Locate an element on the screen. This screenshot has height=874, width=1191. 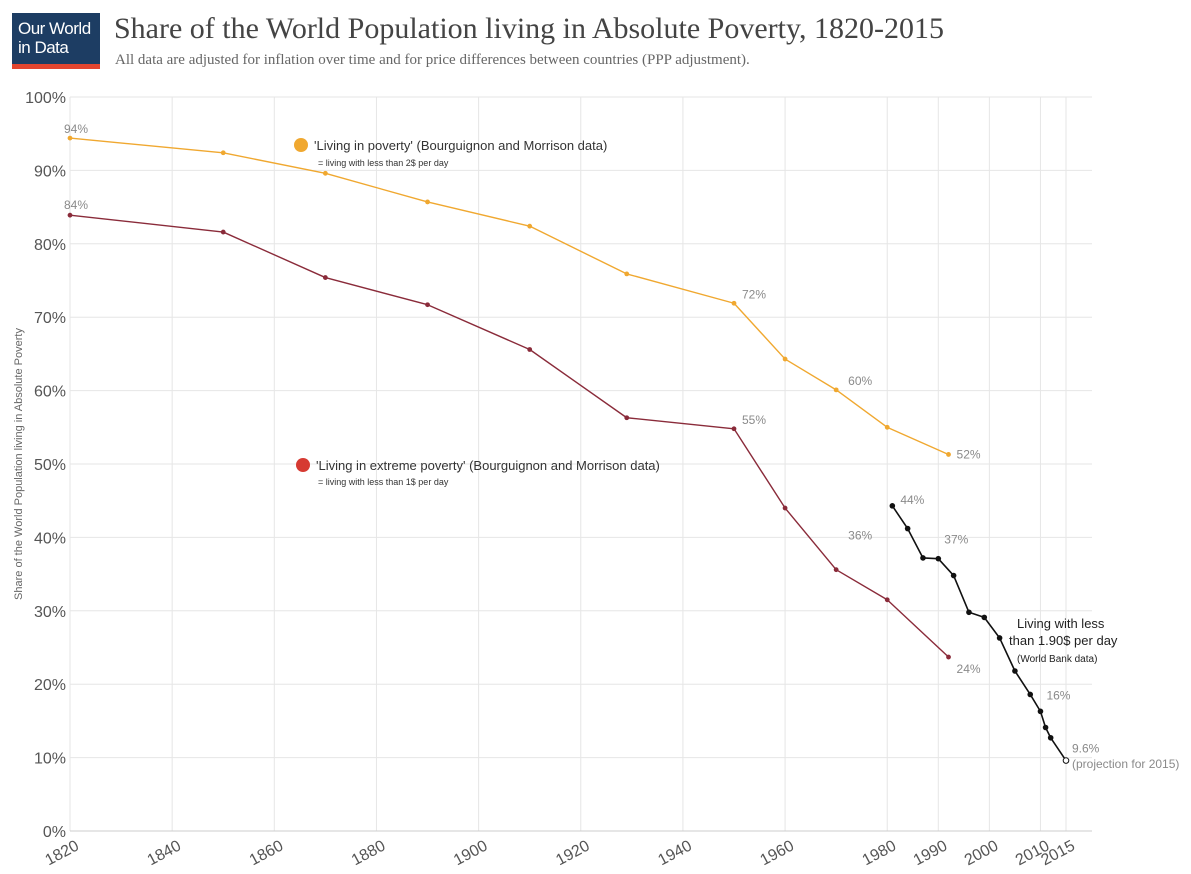
x-tick-label: 1980 is located at coordinates (879, 853).